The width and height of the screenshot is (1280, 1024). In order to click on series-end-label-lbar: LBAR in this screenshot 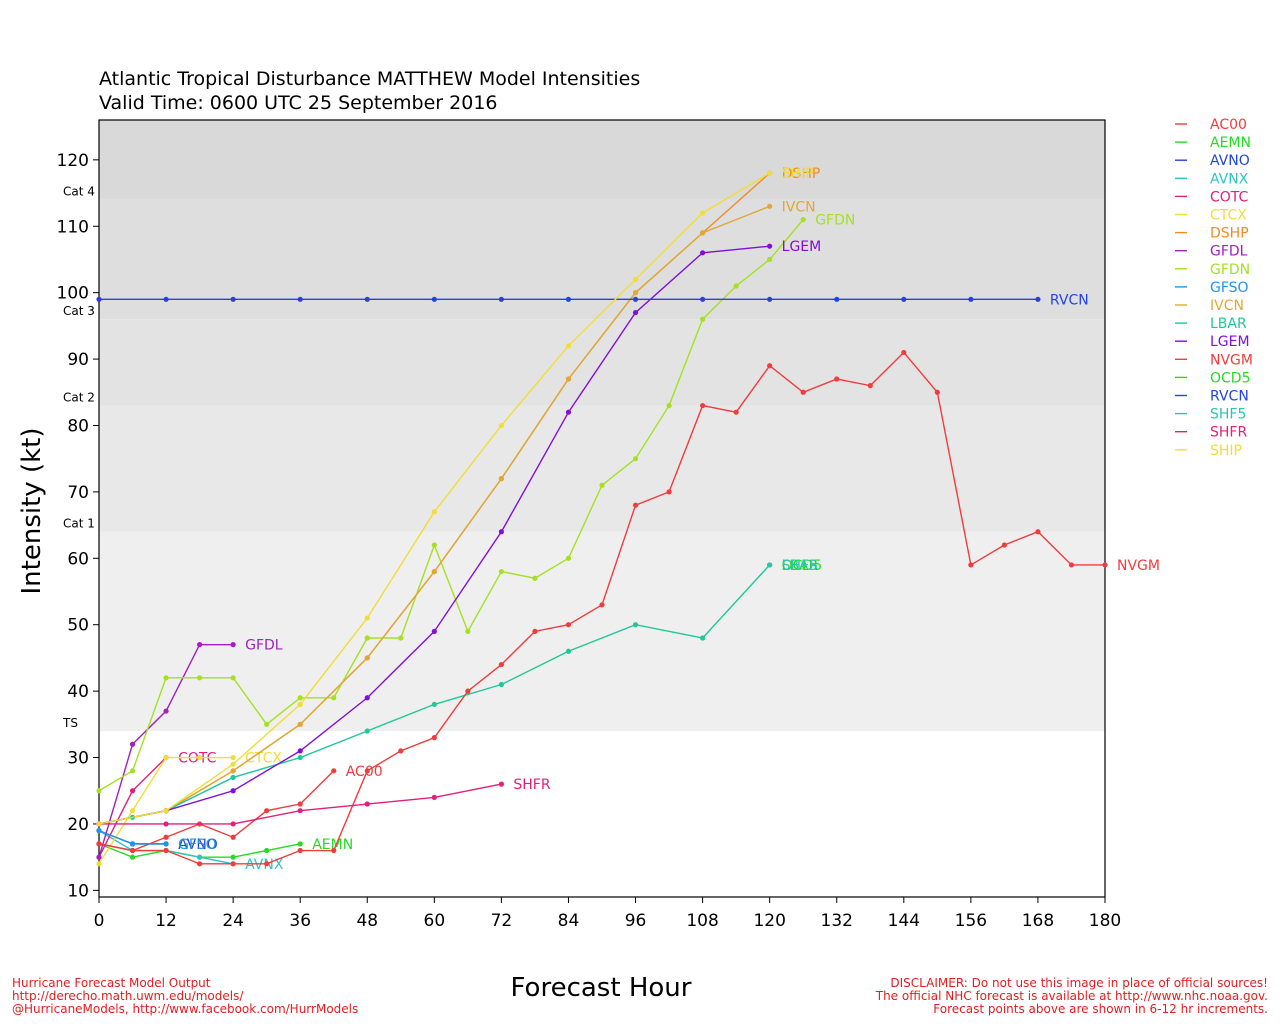, I will do `click(800, 566)`.